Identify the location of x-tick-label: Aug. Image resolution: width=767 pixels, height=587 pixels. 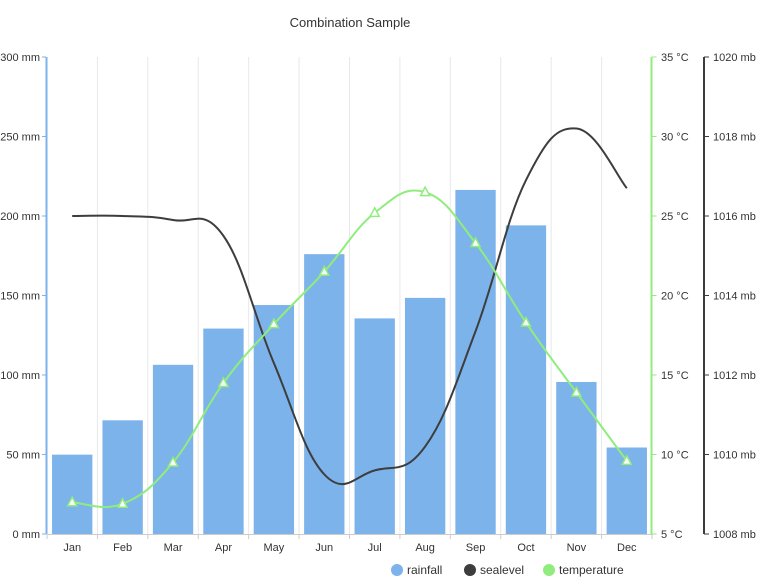
(425, 548).